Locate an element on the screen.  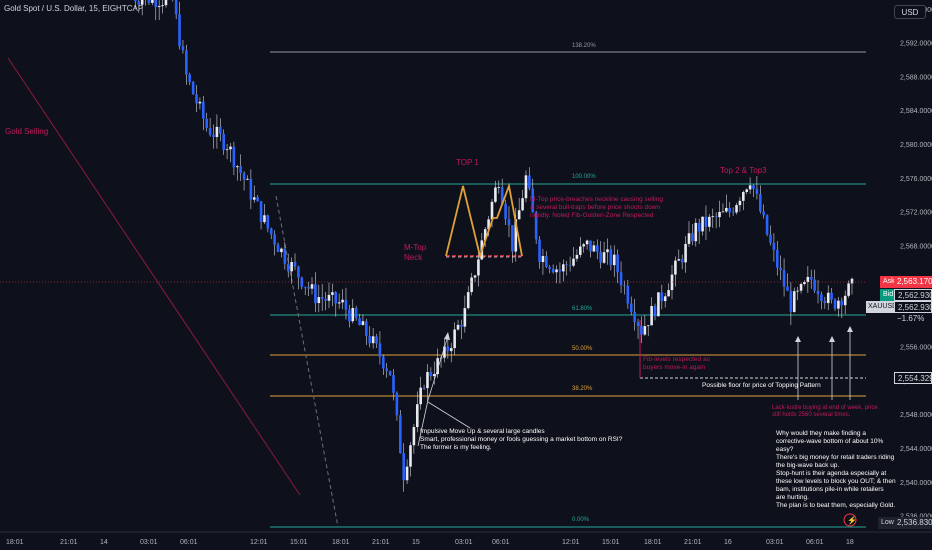
symbol-tag: XAUUSD is located at coordinates (883, 307).